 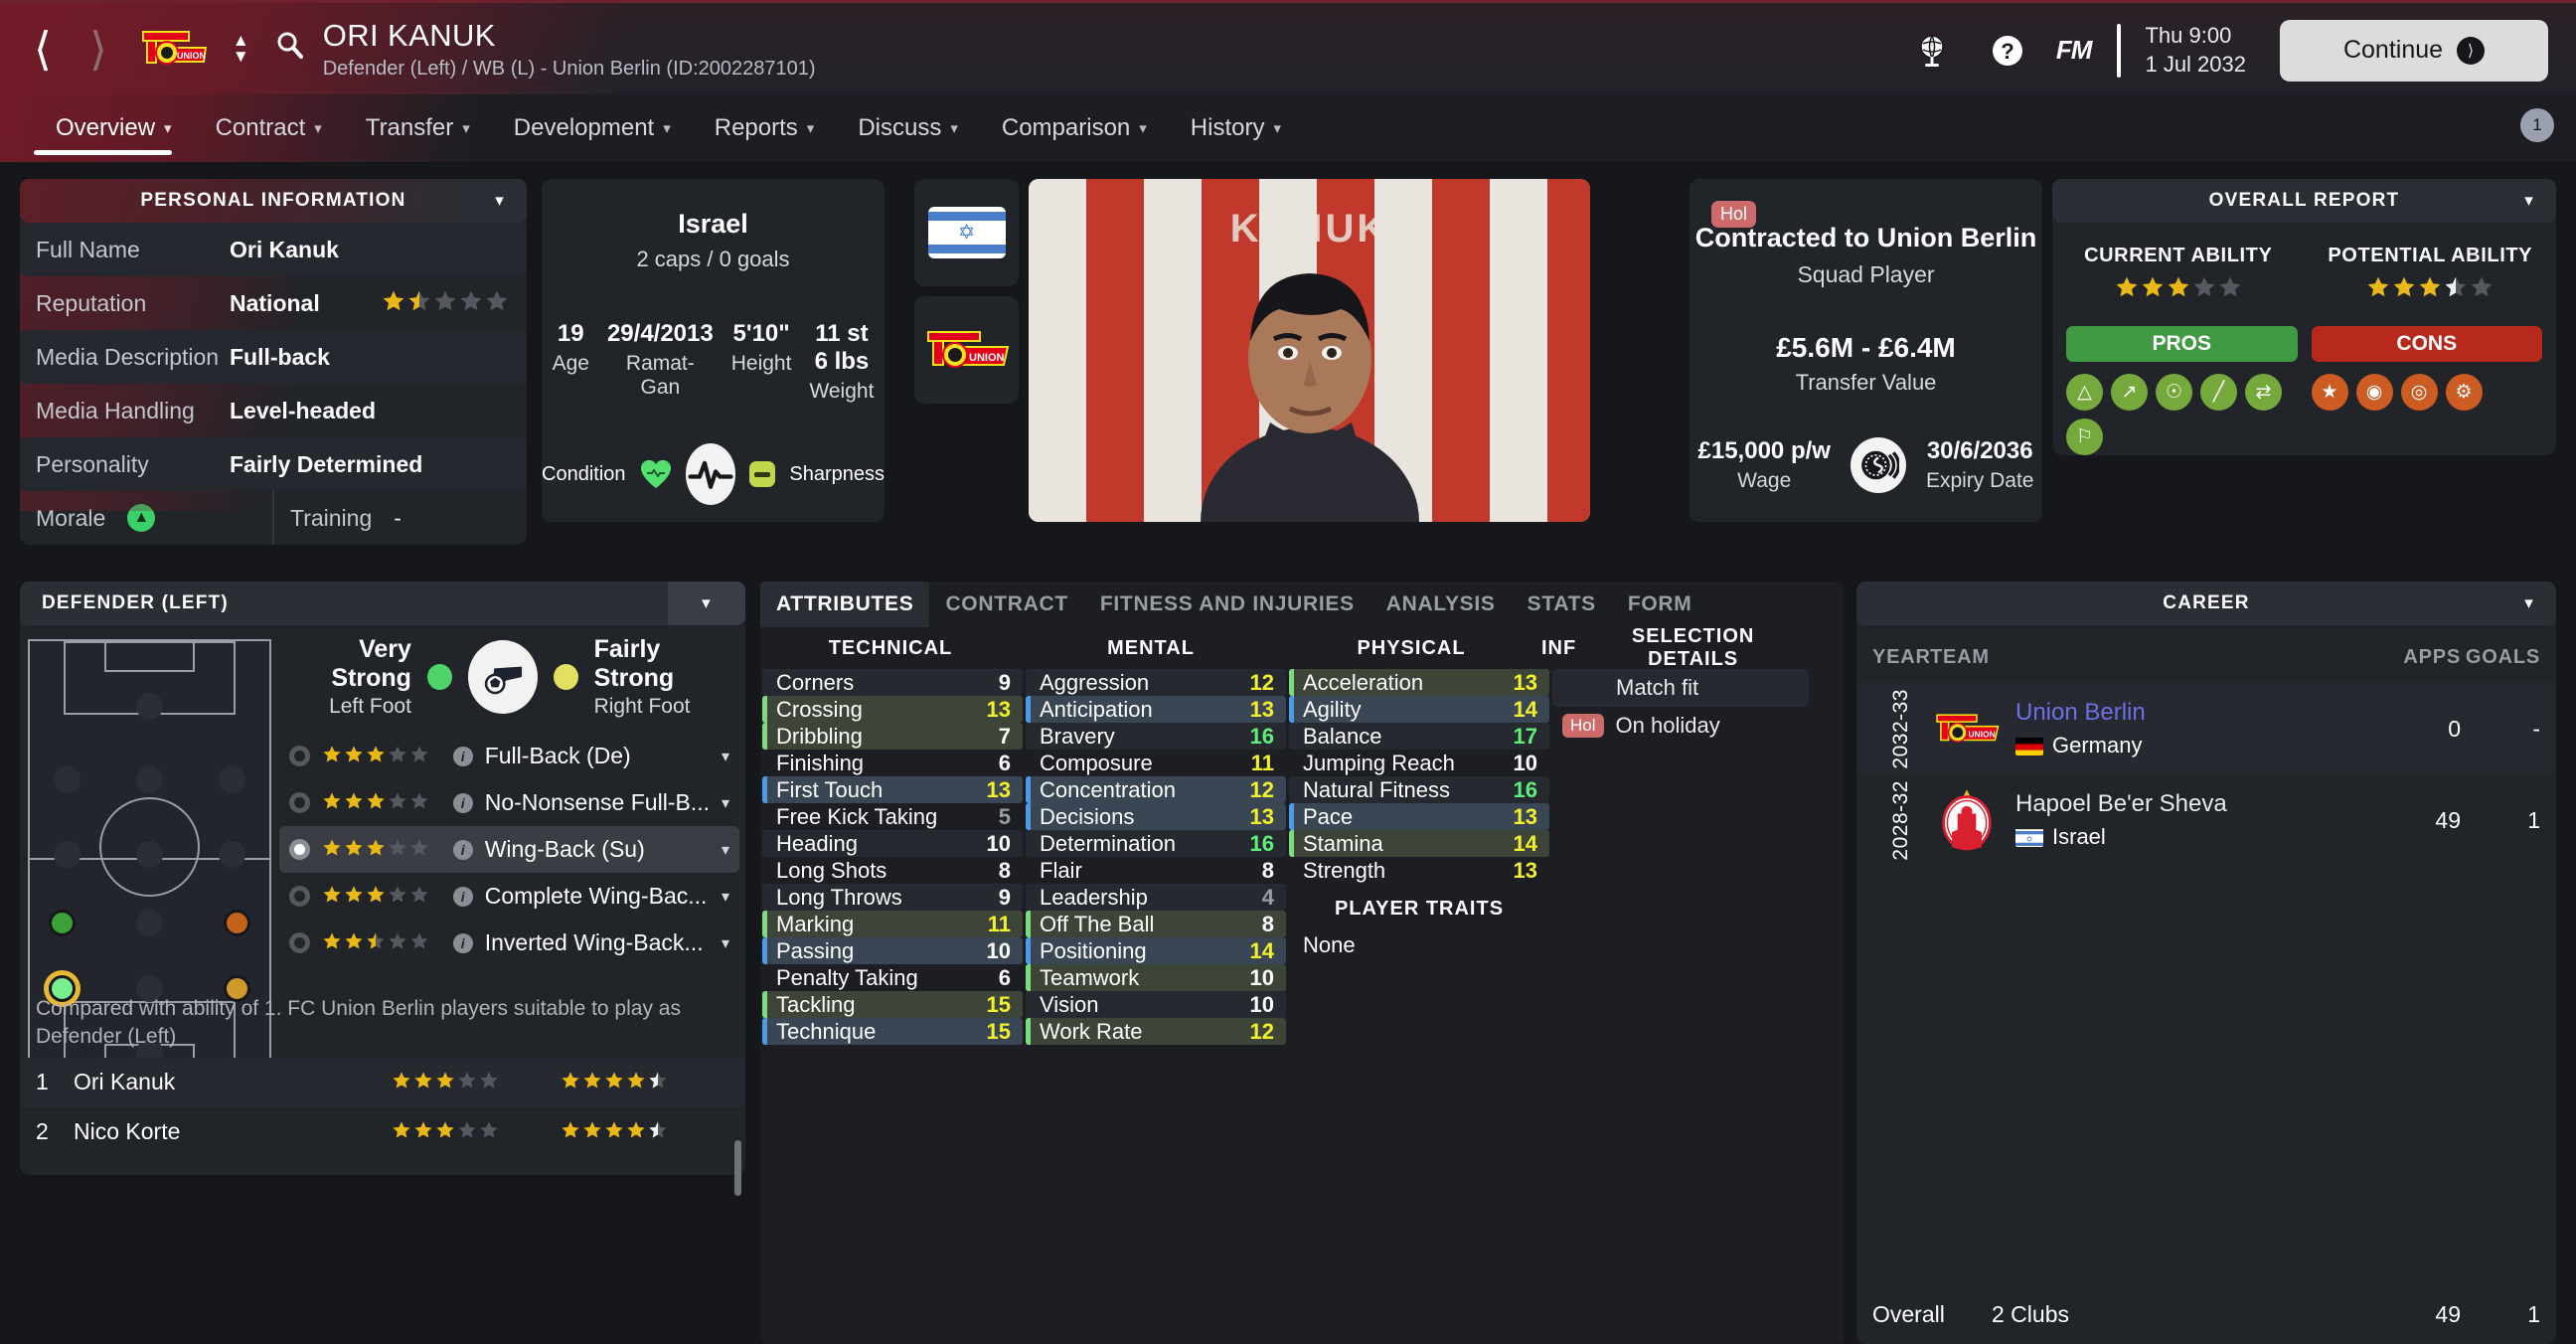 What do you see at coordinates (240, 40) in the screenshot?
I see `chevron-up-icon: ▲` at bounding box center [240, 40].